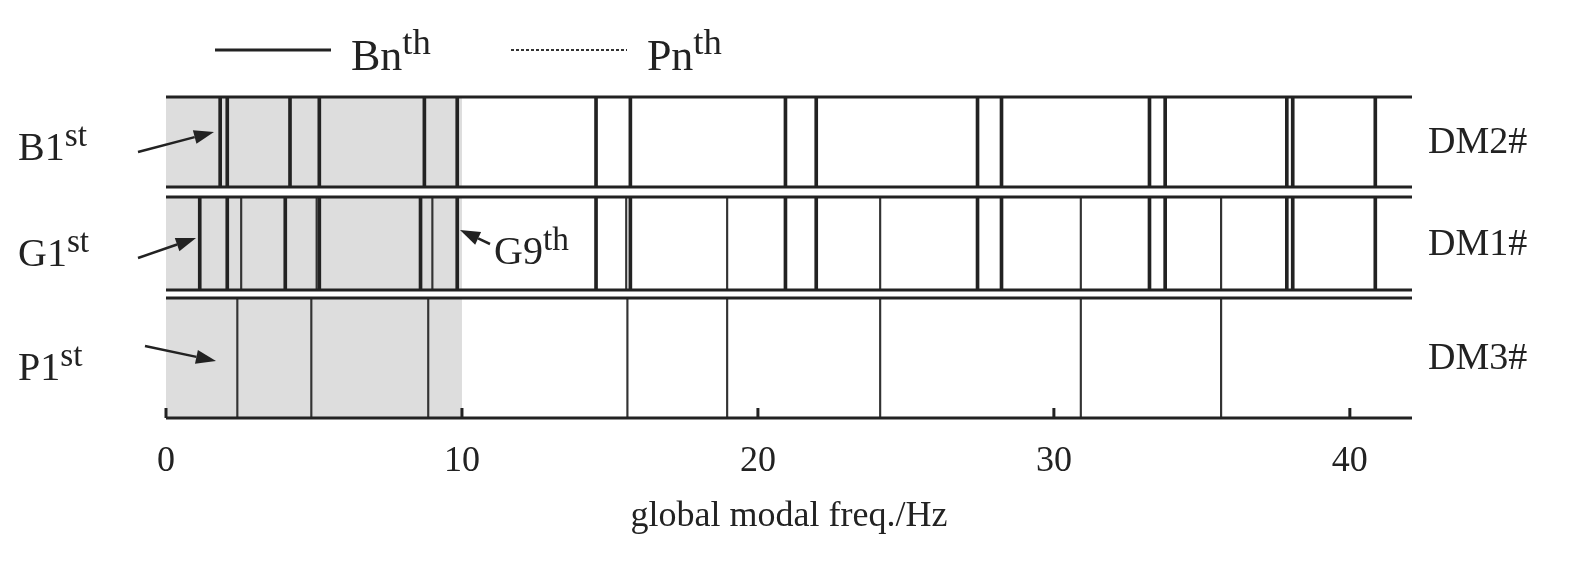 This screenshot has width=1575, height=561. Describe the element at coordinates (1053, 459) in the screenshot. I see `x-tick-label: 30` at that location.